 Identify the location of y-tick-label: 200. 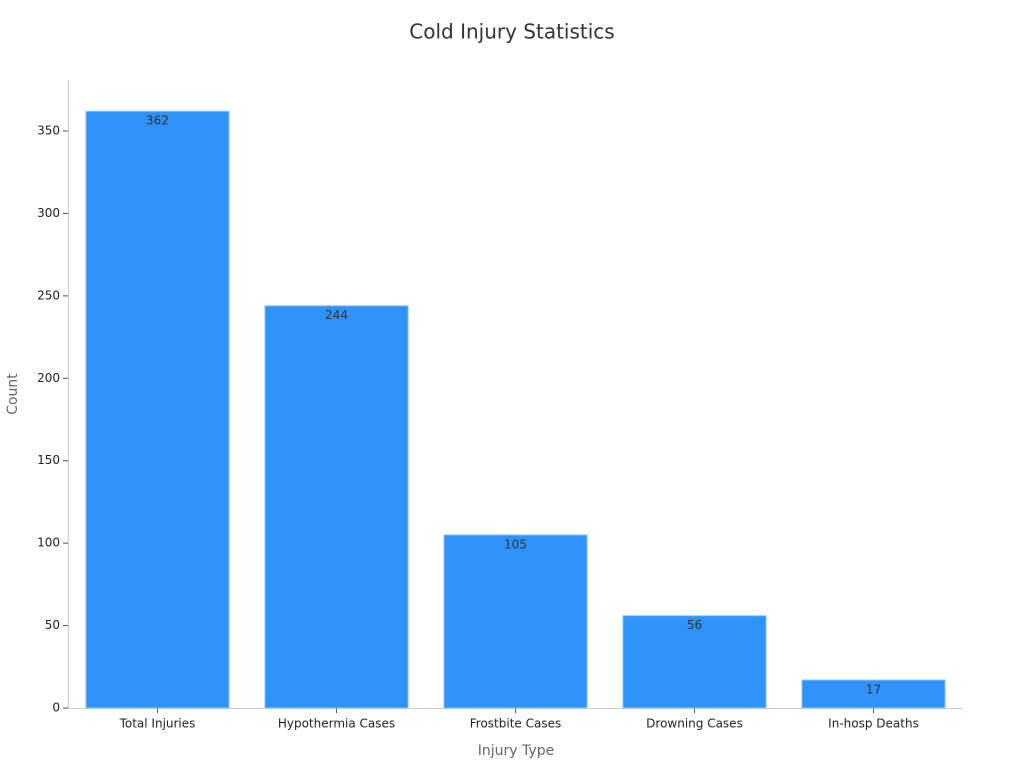
(48, 378).